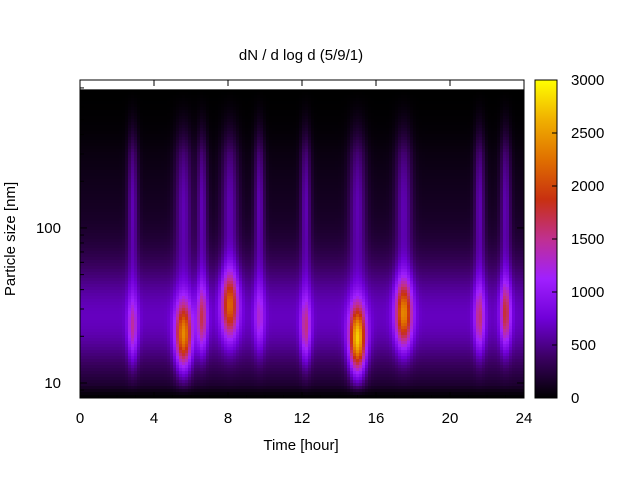  Describe the element at coordinates (587, 133) in the screenshot. I see `colorbar-tick-label: 2500` at that location.